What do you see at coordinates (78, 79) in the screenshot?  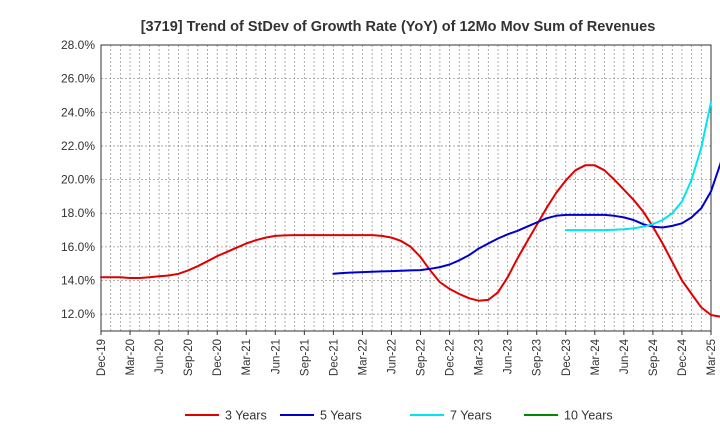 I see `y-tick-label: 26.0%` at bounding box center [78, 79].